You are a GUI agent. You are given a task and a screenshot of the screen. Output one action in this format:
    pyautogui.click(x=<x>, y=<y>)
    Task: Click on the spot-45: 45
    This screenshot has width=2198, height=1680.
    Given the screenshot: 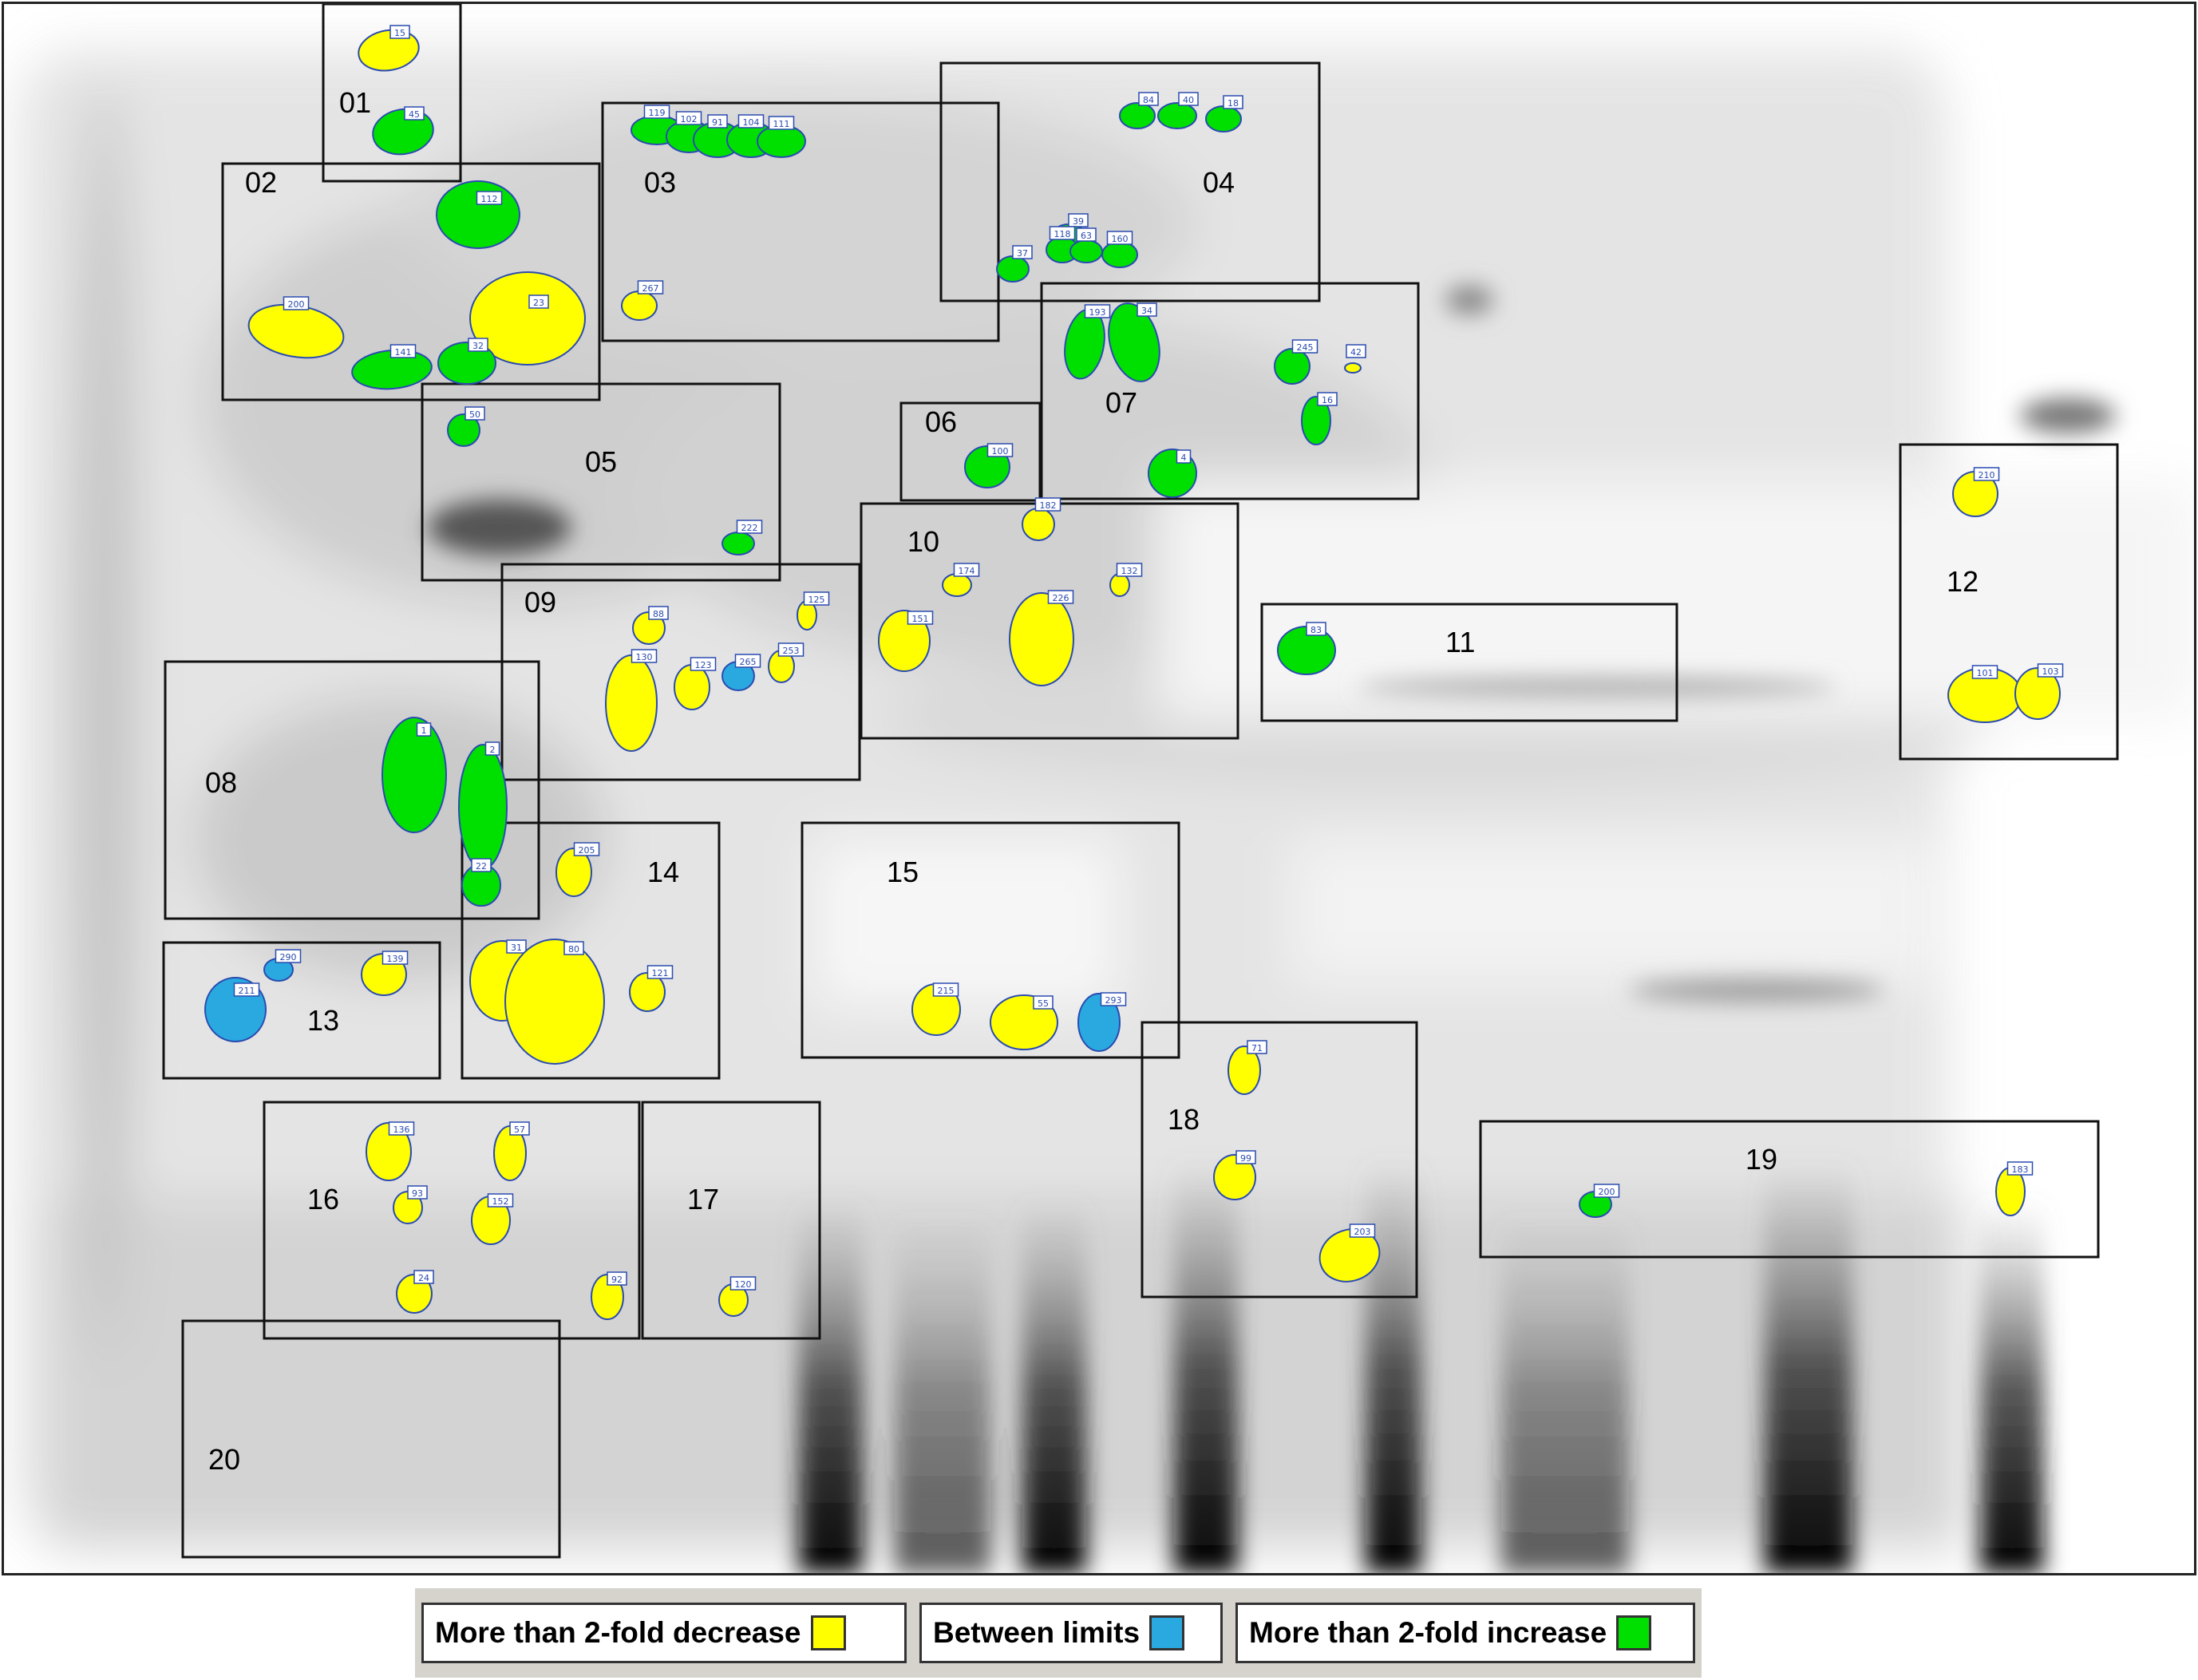 What is the action you would take?
    pyautogui.click(x=403, y=132)
    